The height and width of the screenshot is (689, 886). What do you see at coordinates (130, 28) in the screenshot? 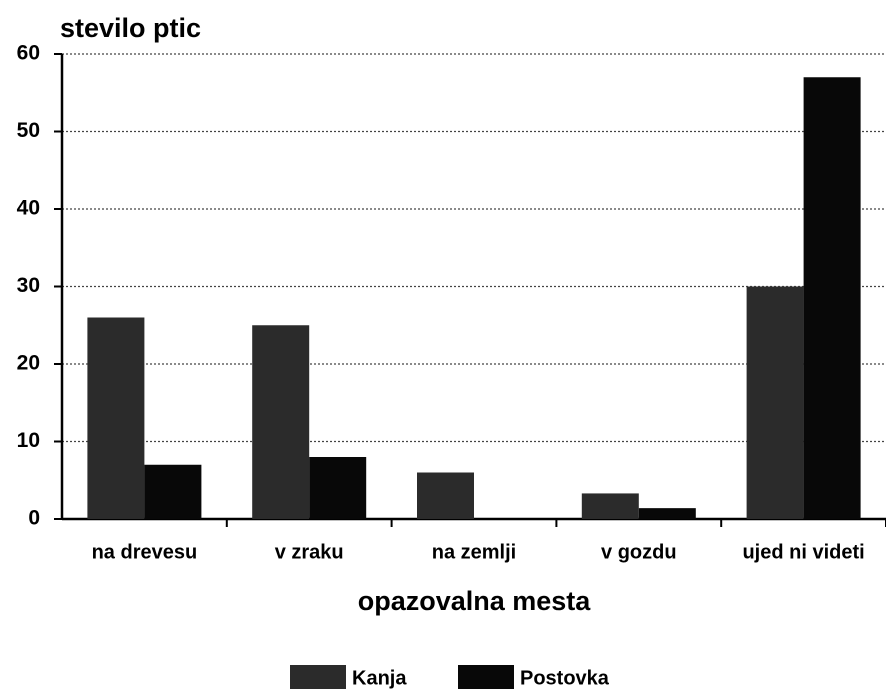
I see `chart-title: stevilo ptic` at bounding box center [130, 28].